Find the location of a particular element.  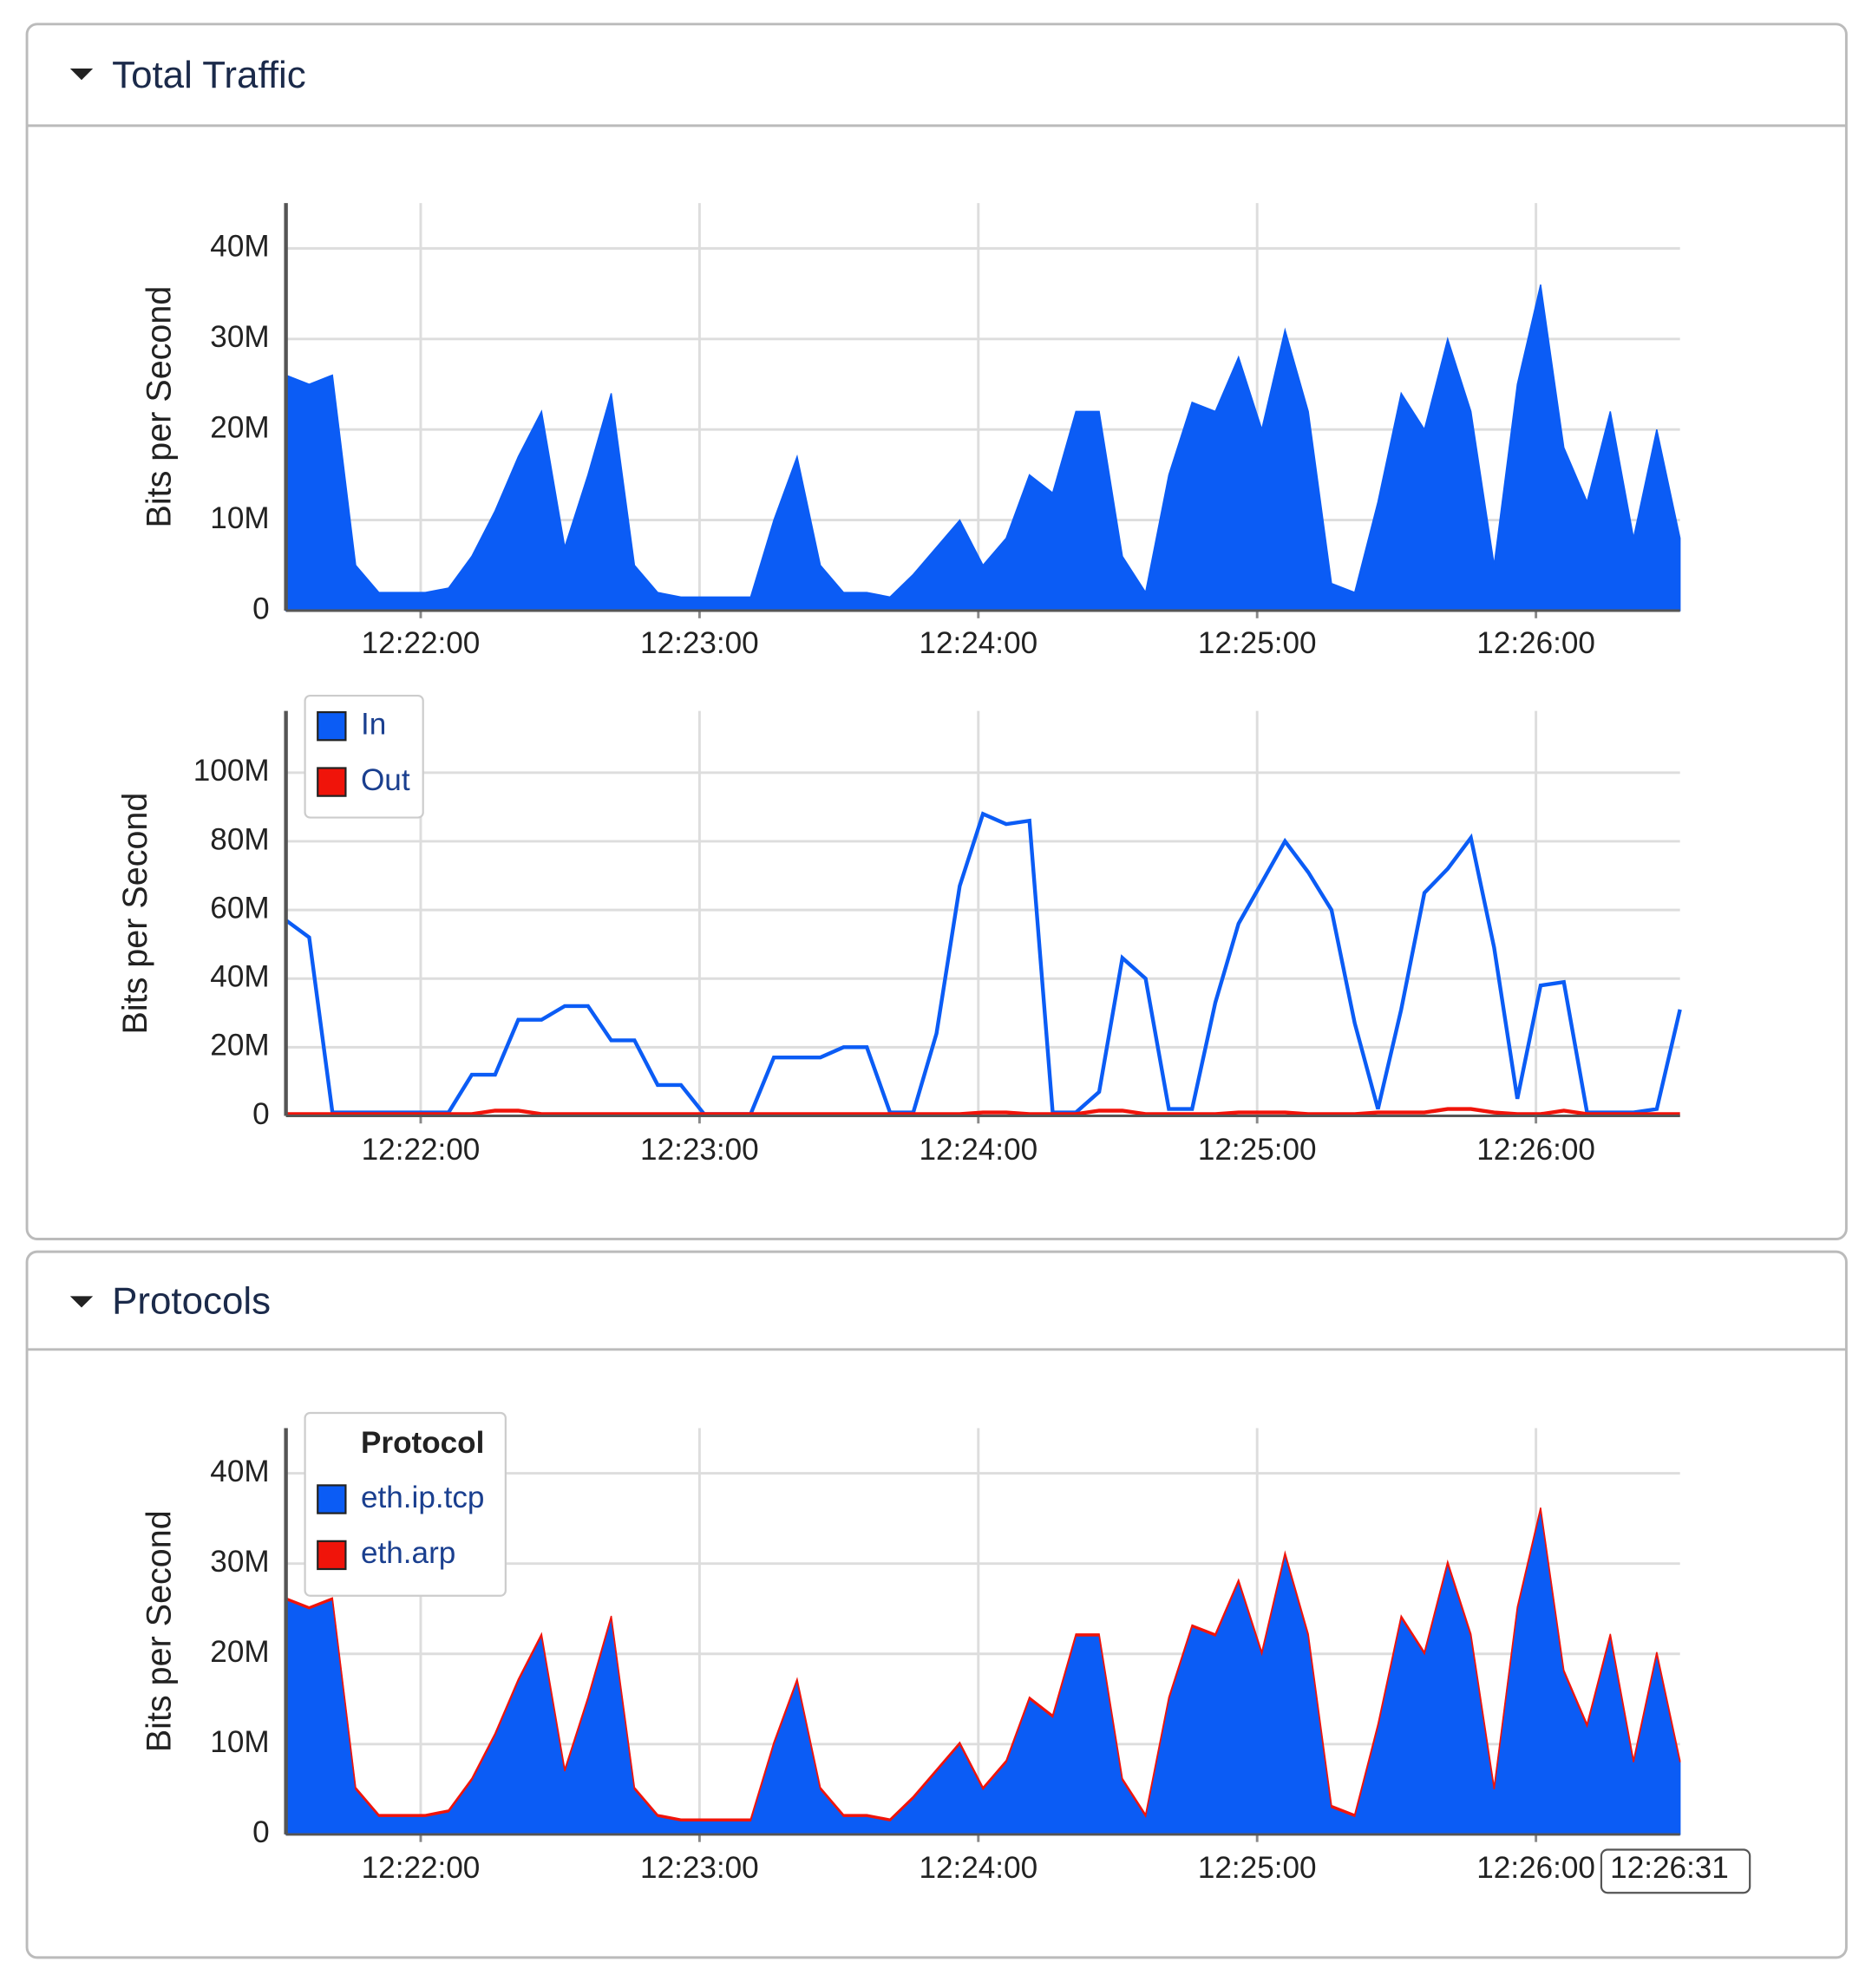

legend-label: eth.arp is located at coordinates (408, 1553).